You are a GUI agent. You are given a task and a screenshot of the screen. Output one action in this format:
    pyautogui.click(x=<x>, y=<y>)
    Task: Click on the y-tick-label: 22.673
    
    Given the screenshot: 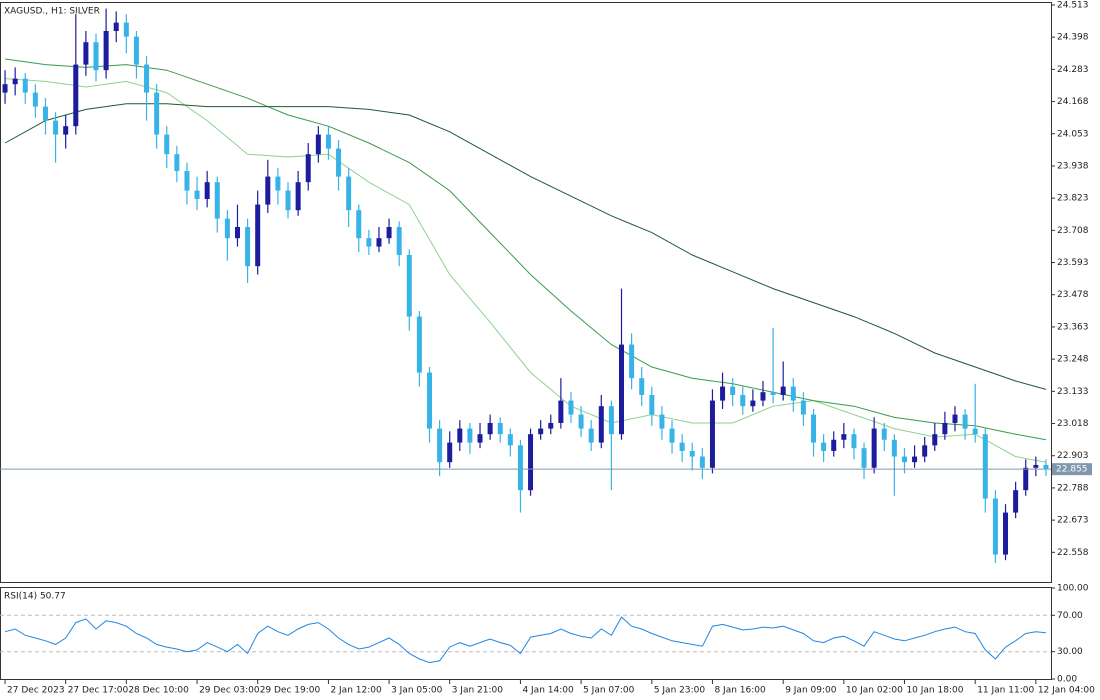 What is the action you would take?
    pyautogui.click(x=1073, y=521)
    